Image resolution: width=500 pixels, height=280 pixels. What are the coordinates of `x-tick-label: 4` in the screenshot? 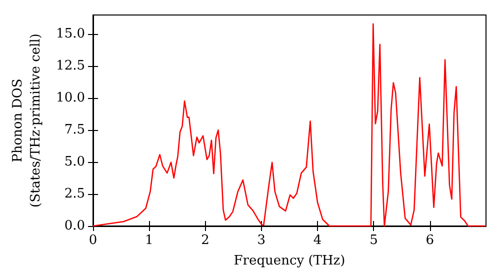 It's located at (317, 240).